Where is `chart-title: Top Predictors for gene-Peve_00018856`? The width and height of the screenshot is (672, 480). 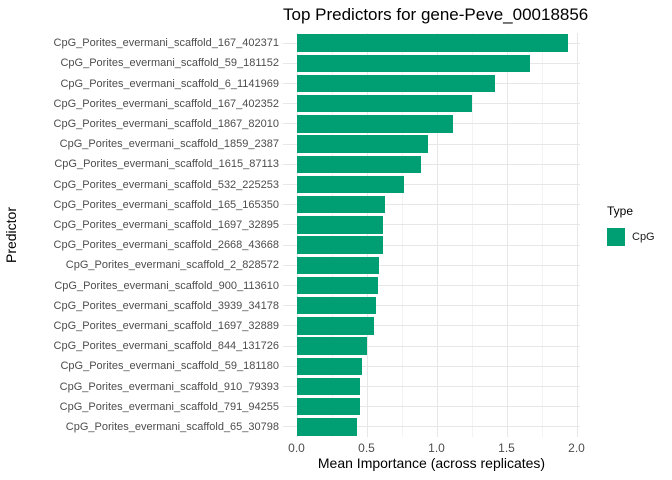 chart-title: Top Predictors for gene-Peve_00018856 is located at coordinates (436, 14).